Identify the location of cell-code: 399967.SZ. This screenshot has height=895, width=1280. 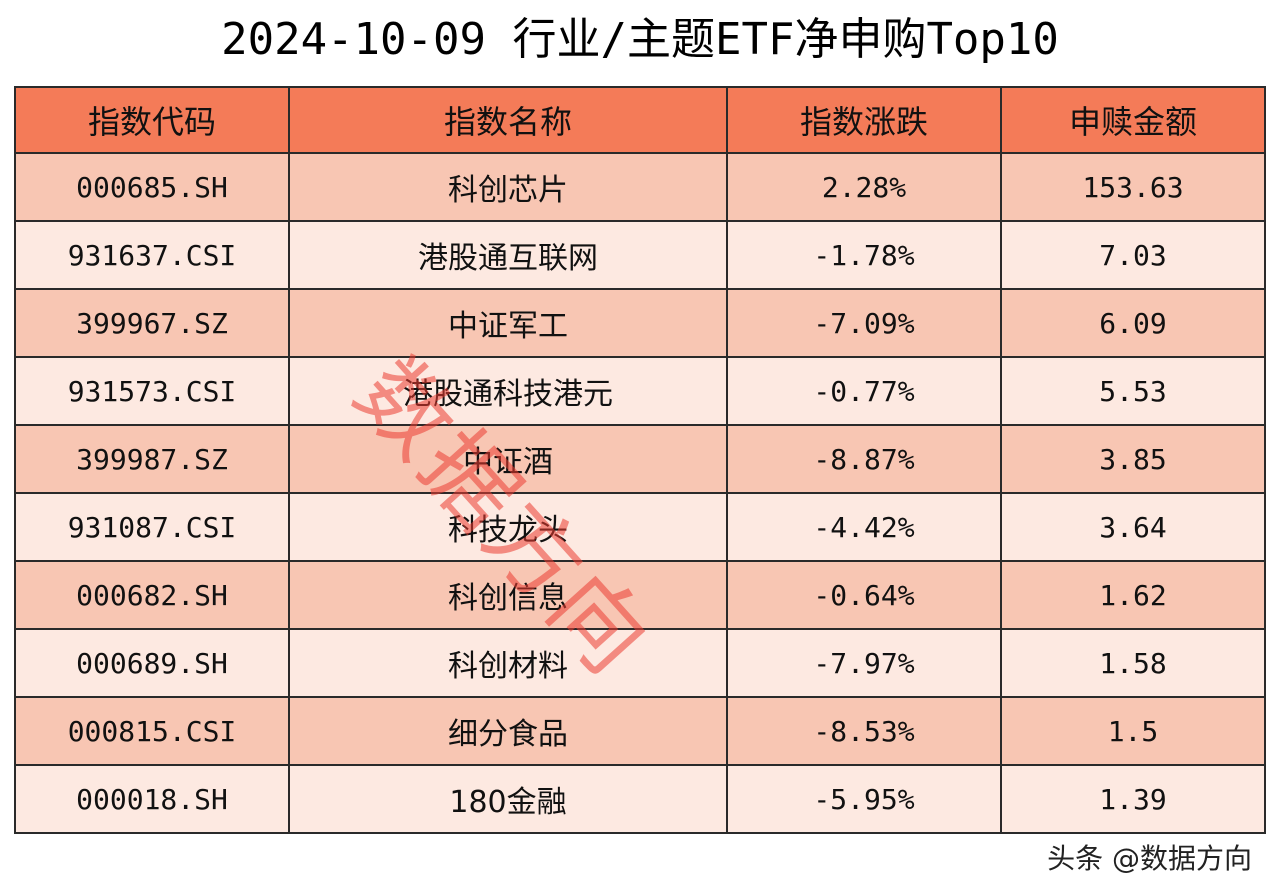
(152, 323).